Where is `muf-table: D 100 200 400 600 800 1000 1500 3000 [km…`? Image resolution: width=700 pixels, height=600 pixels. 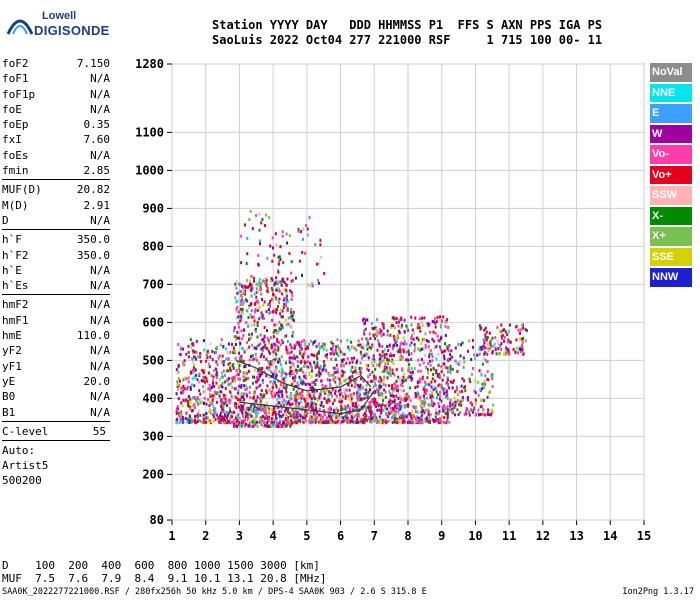
muf-table: D 100 200 400 600 800 1000 1500 3000 [km… is located at coordinates (164, 572).